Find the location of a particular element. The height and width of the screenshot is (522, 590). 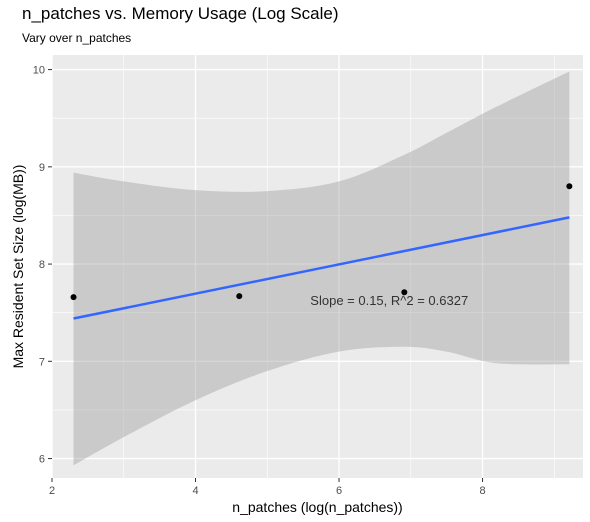

x-tick-label: 8 is located at coordinates (482, 491).